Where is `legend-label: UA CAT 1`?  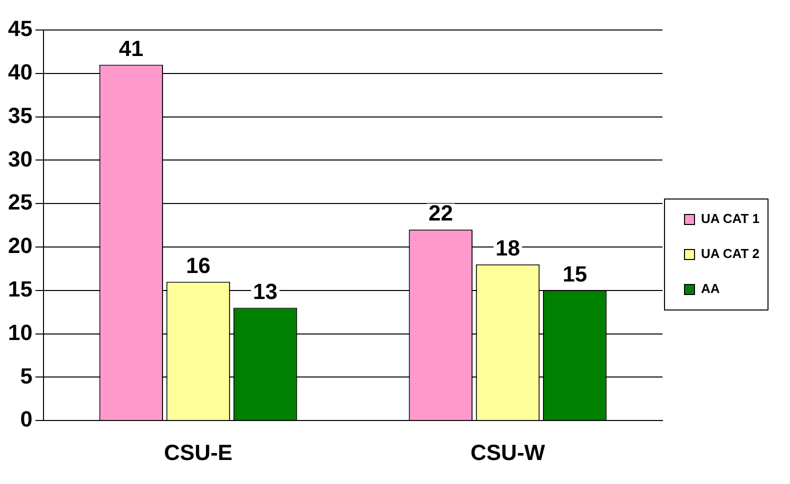
legend-label: UA CAT 1 is located at coordinates (730, 218).